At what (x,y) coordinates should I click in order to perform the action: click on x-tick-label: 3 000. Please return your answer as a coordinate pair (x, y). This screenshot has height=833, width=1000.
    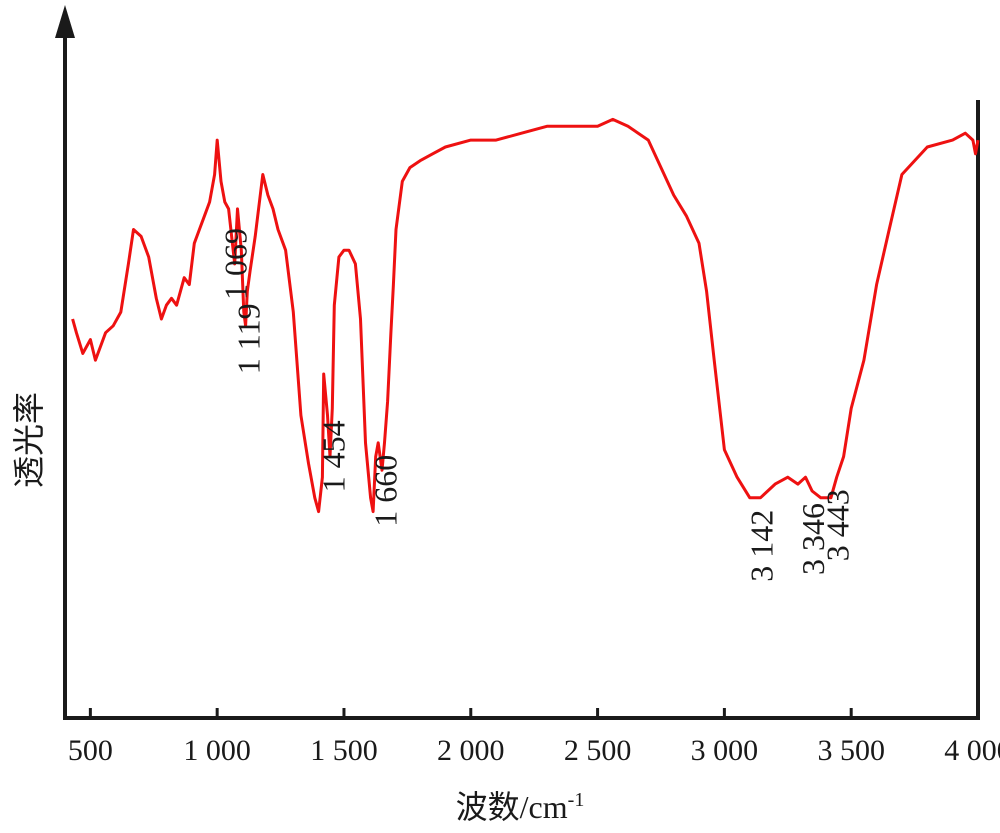
    Looking at the image, I should click on (725, 750).